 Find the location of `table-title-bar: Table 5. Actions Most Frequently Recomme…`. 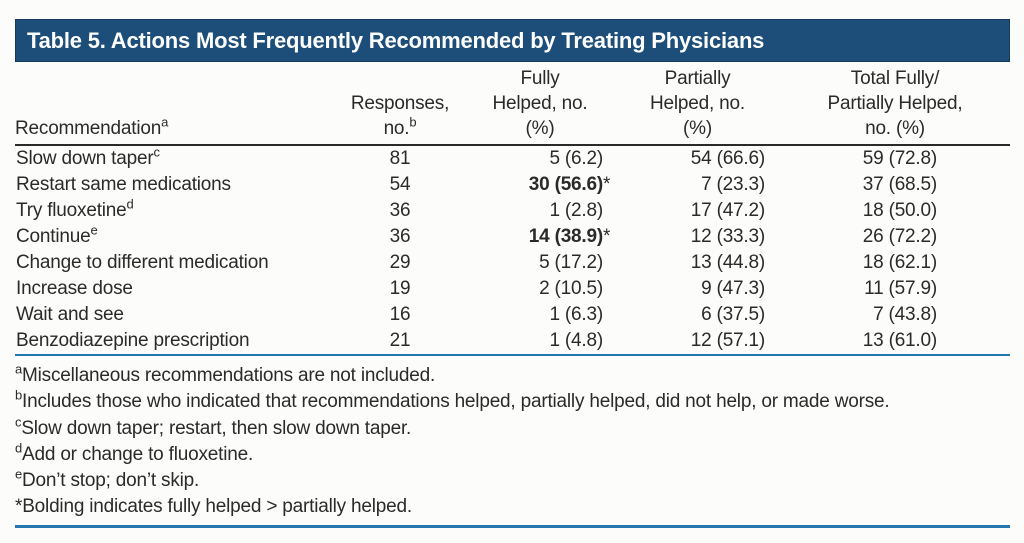

table-title-bar: Table 5. Actions Most Frequently Recomme… is located at coordinates (512, 40).